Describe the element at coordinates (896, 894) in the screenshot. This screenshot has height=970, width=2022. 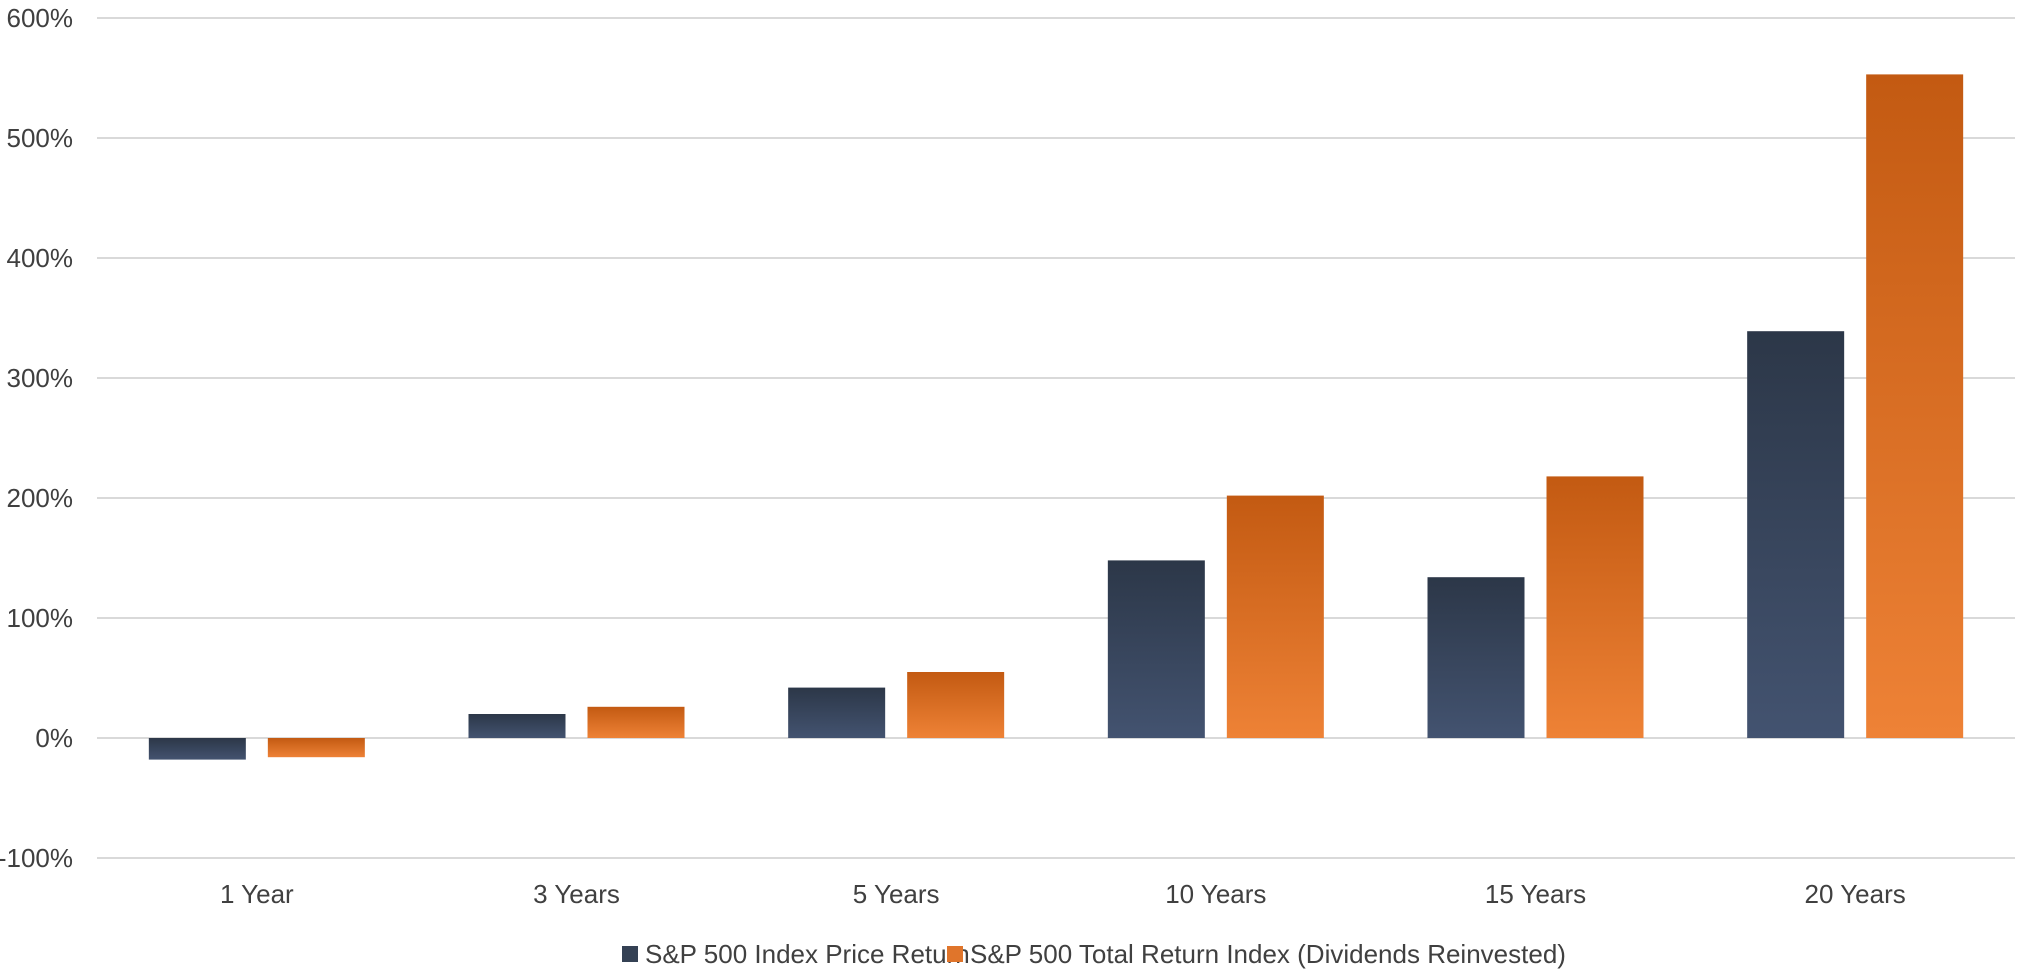
I see `x-tick-label: 5 Years` at that location.